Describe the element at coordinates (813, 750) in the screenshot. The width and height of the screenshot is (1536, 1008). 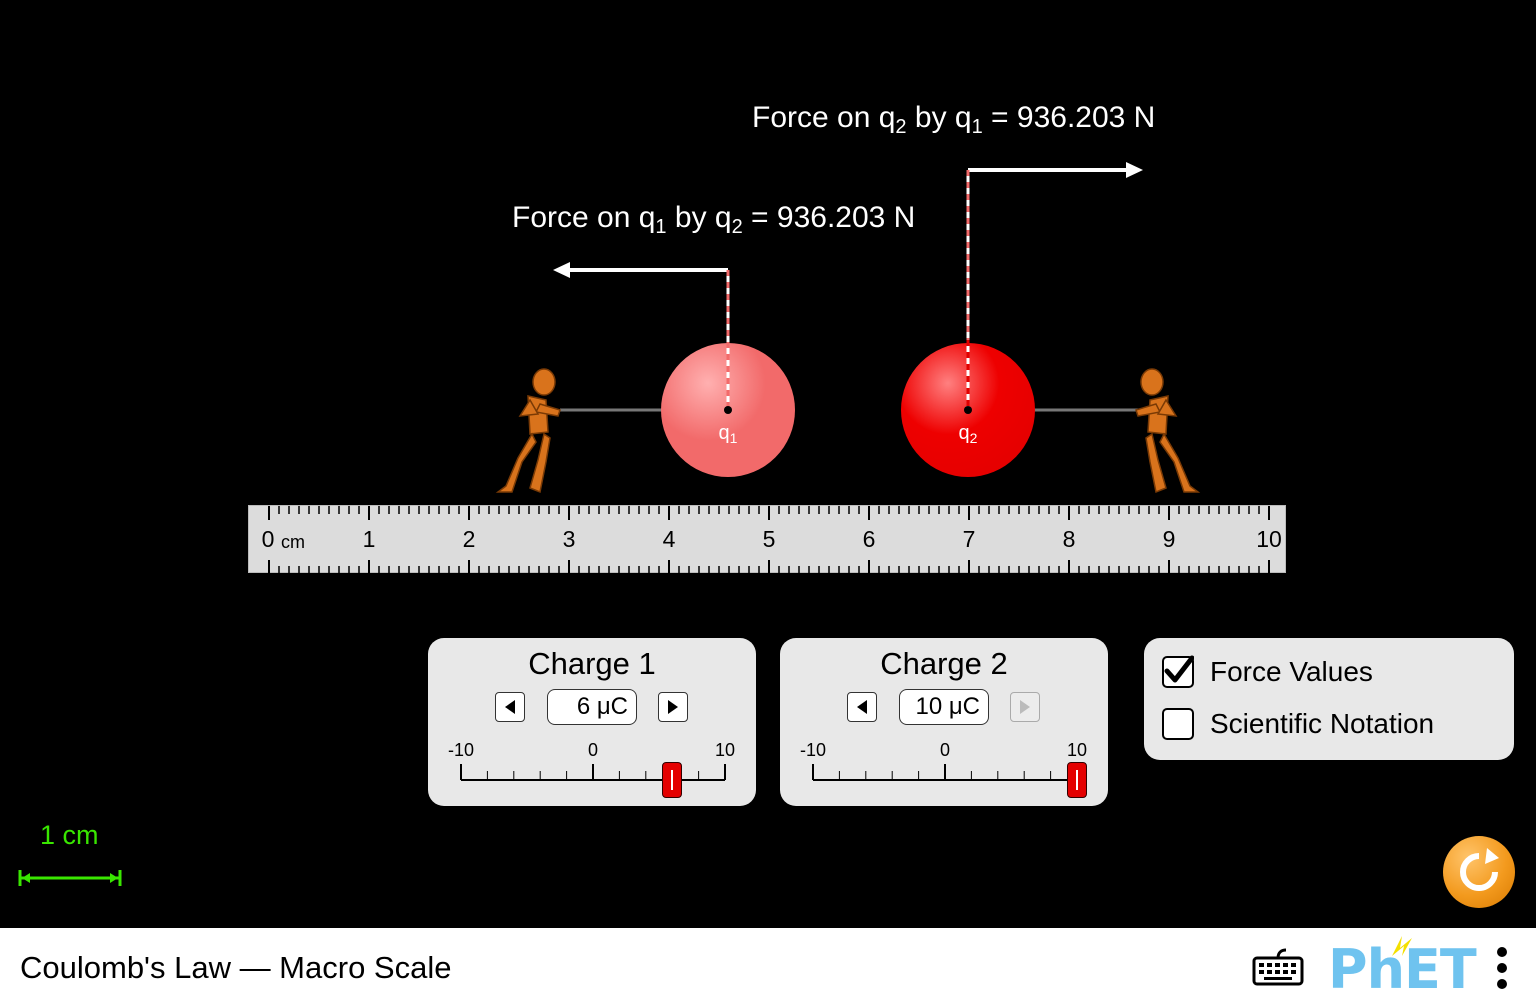
I see `charge2-slider-min: -10` at that location.